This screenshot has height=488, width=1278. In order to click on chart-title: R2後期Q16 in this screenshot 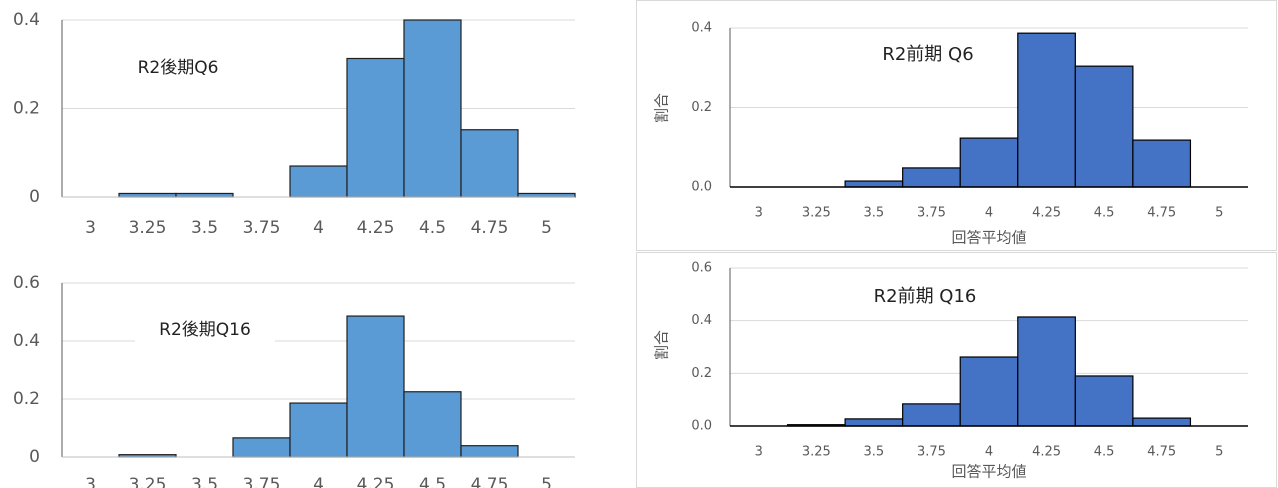, I will do `click(205, 330)`.